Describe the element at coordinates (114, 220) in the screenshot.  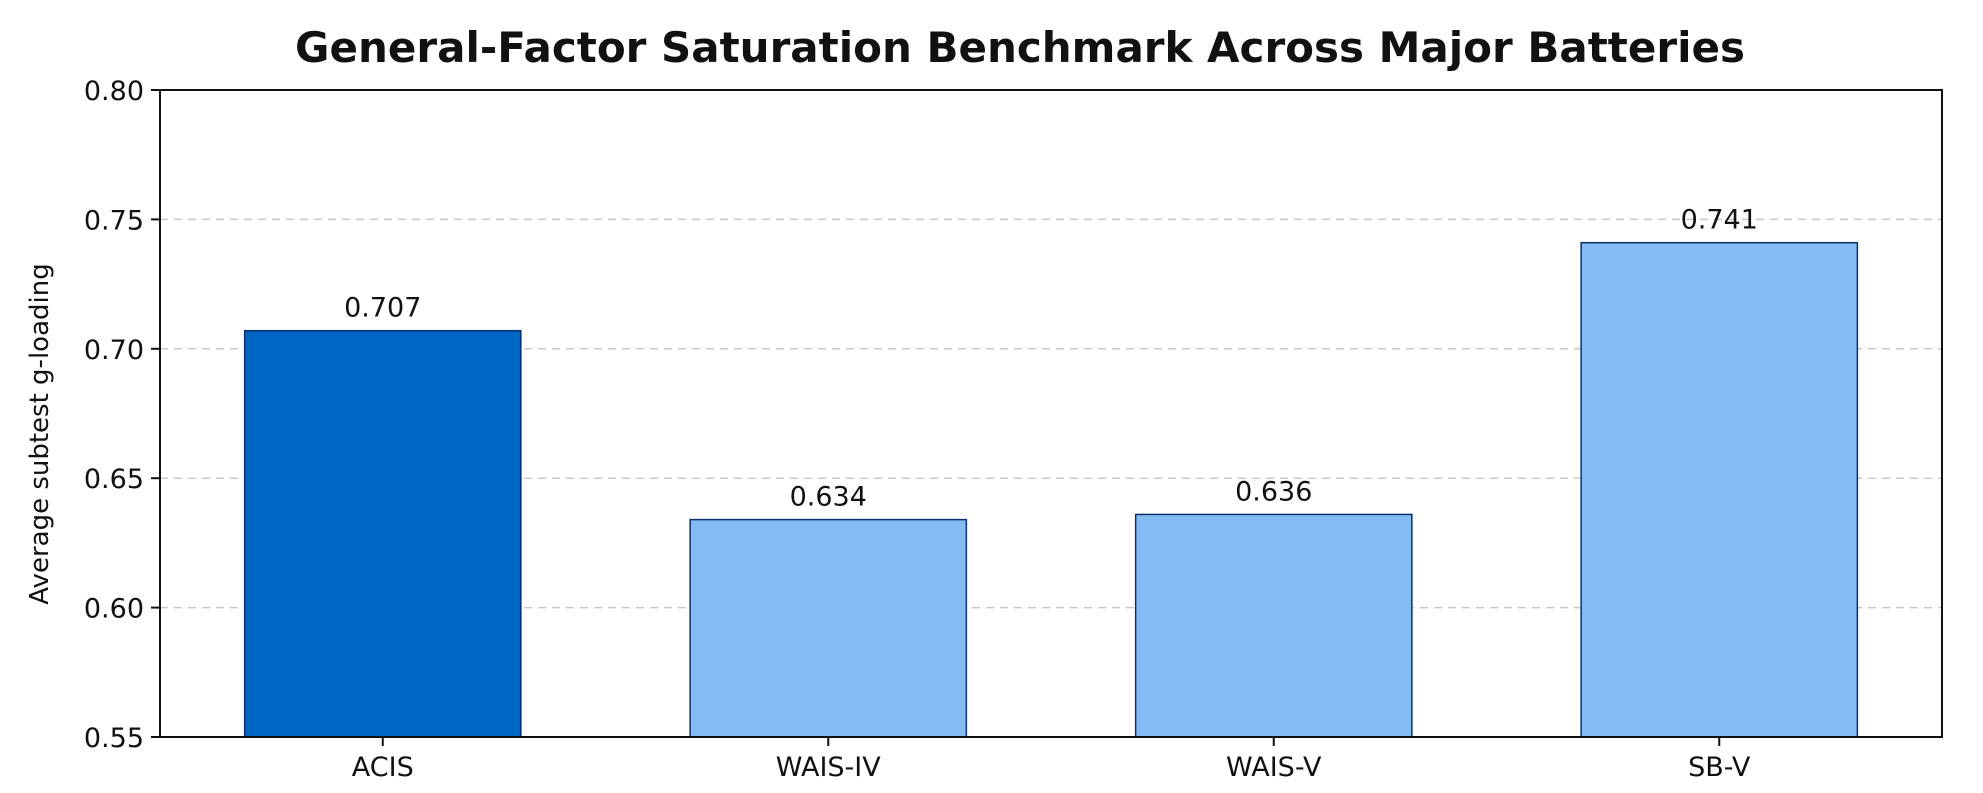
I see `y-tick-label: 0.75` at that location.